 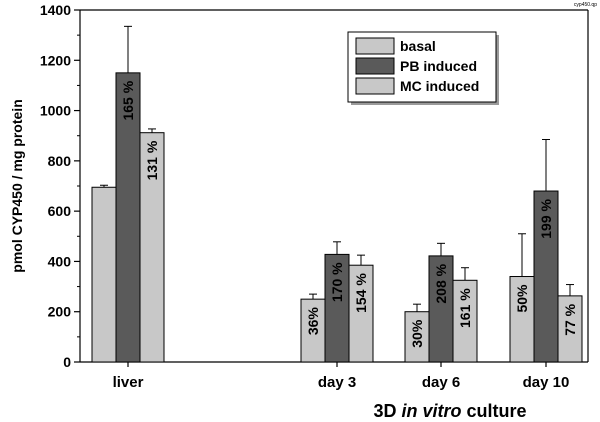 What do you see at coordinates (337, 282) in the screenshot?
I see `bar-data-label: 170 %` at bounding box center [337, 282].